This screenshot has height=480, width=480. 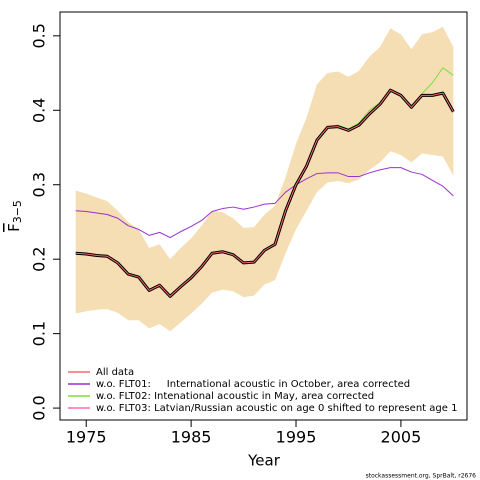 I want to click on x-tick-label: 1995, so click(x=296, y=437).